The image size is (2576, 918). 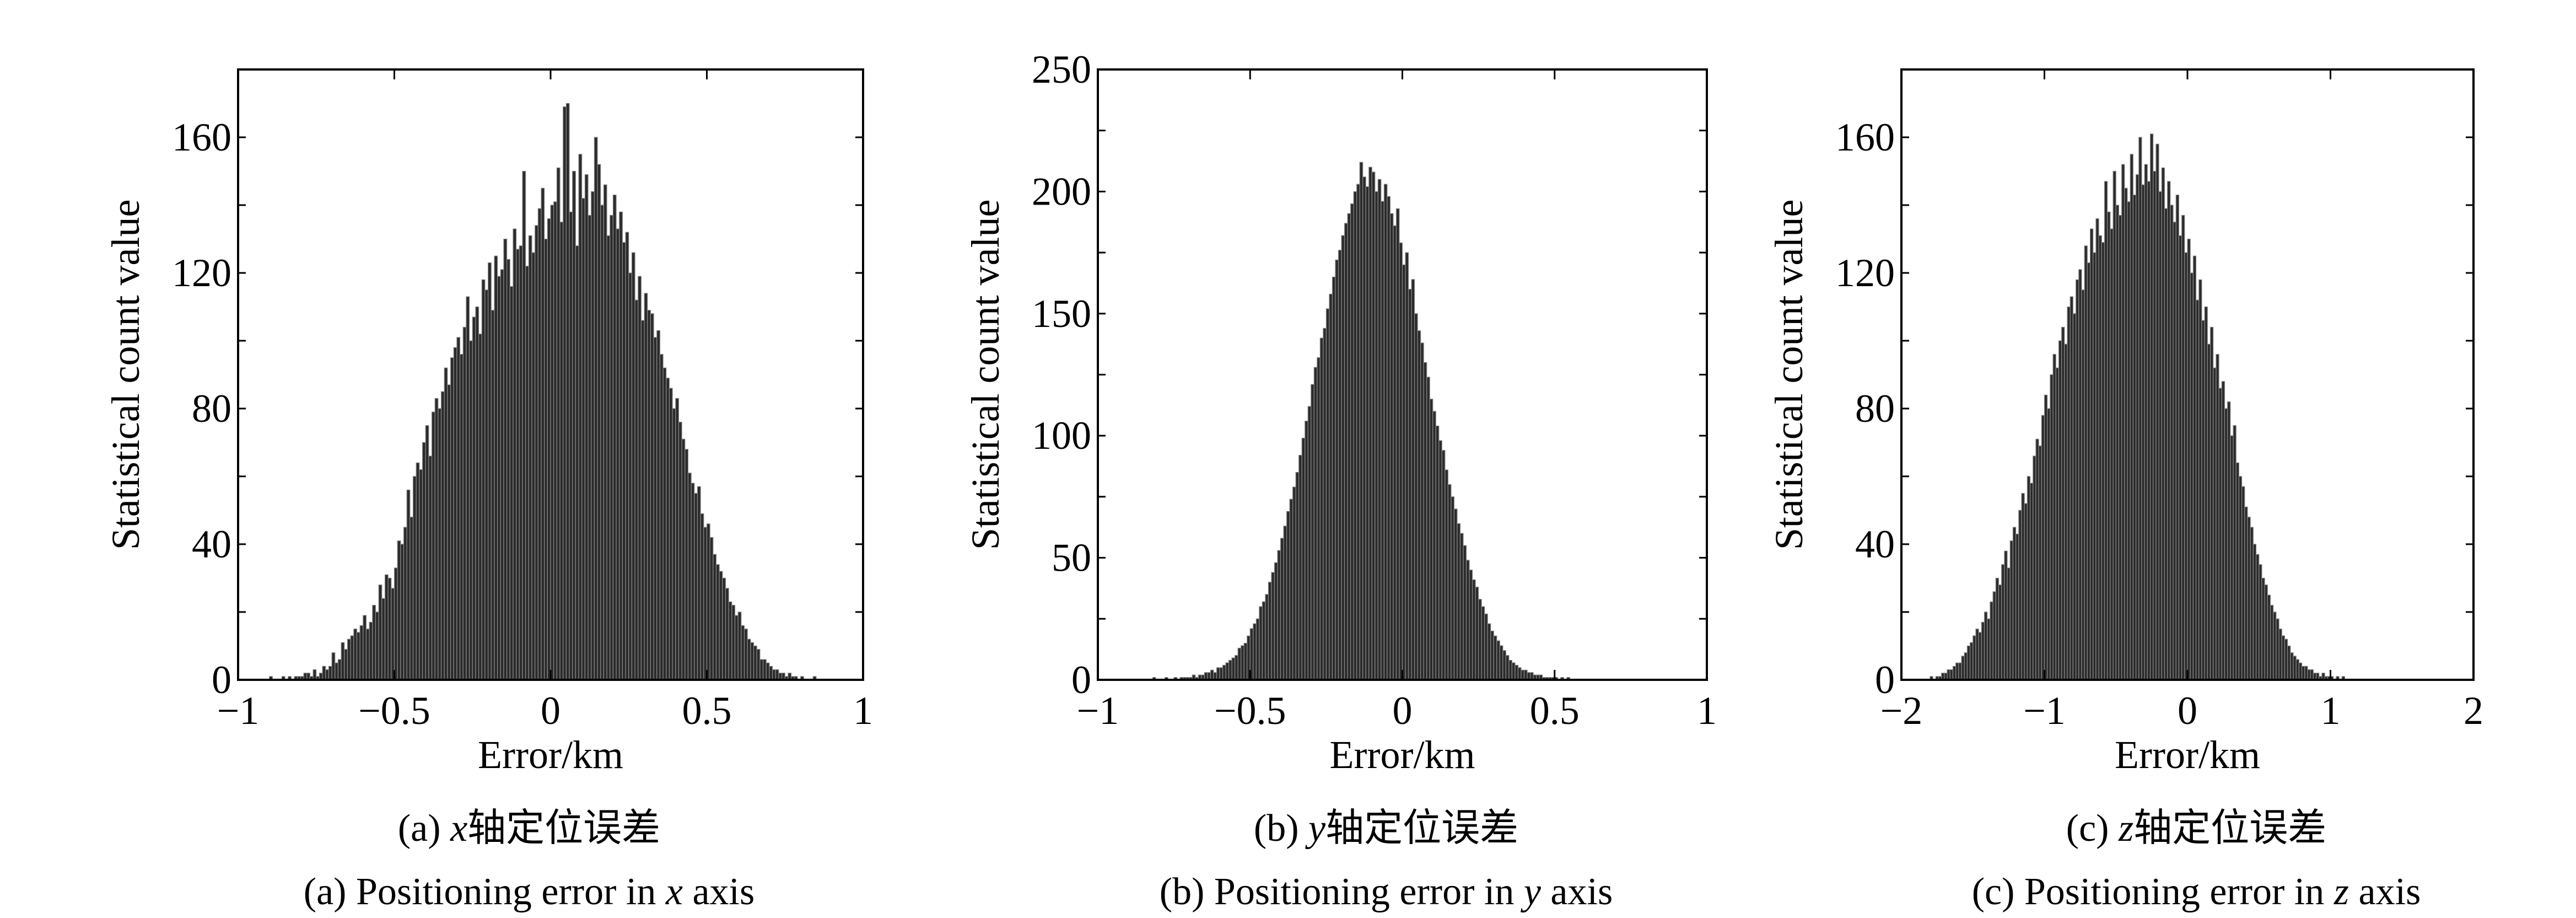 What do you see at coordinates (985, 375) in the screenshot?
I see `y-axis-label: Statistical count value` at bounding box center [985, 375].